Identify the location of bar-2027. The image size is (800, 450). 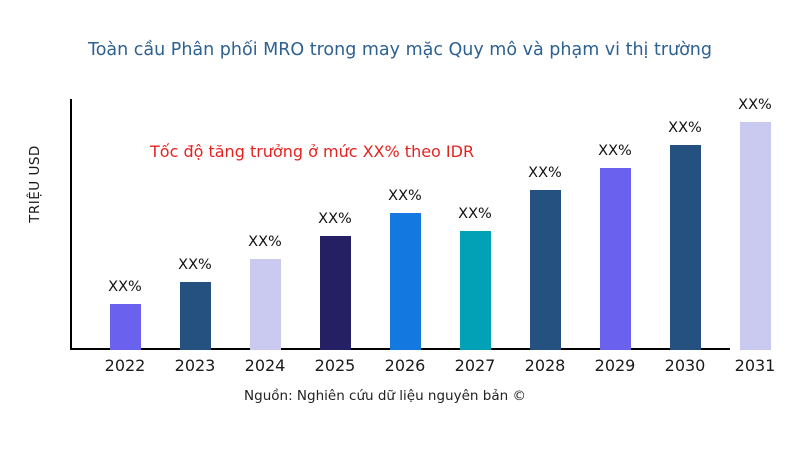
(475, 290).